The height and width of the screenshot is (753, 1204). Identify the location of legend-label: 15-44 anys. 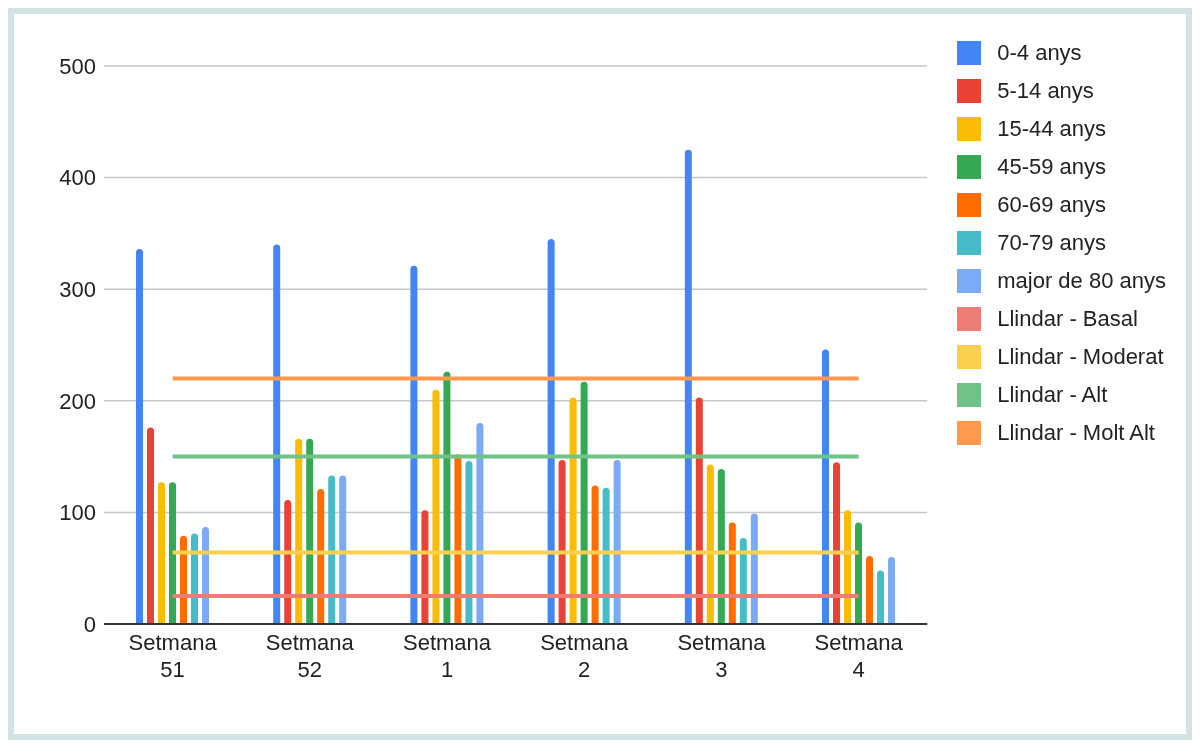
(1052, 129).